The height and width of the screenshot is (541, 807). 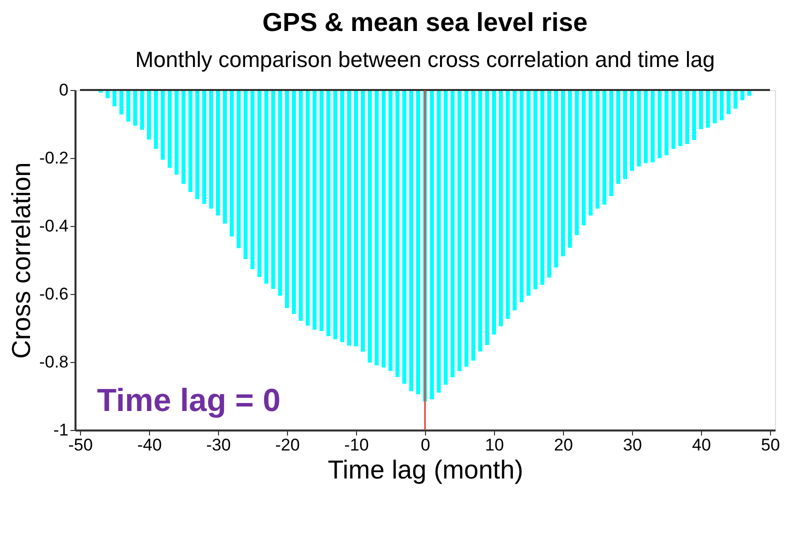 What do you see at coordinates (425, 59) in the screenshot?
I see `chart-subtitle: Monthly comparison between cross correlation and time lag` at bounding box center [425, 59].